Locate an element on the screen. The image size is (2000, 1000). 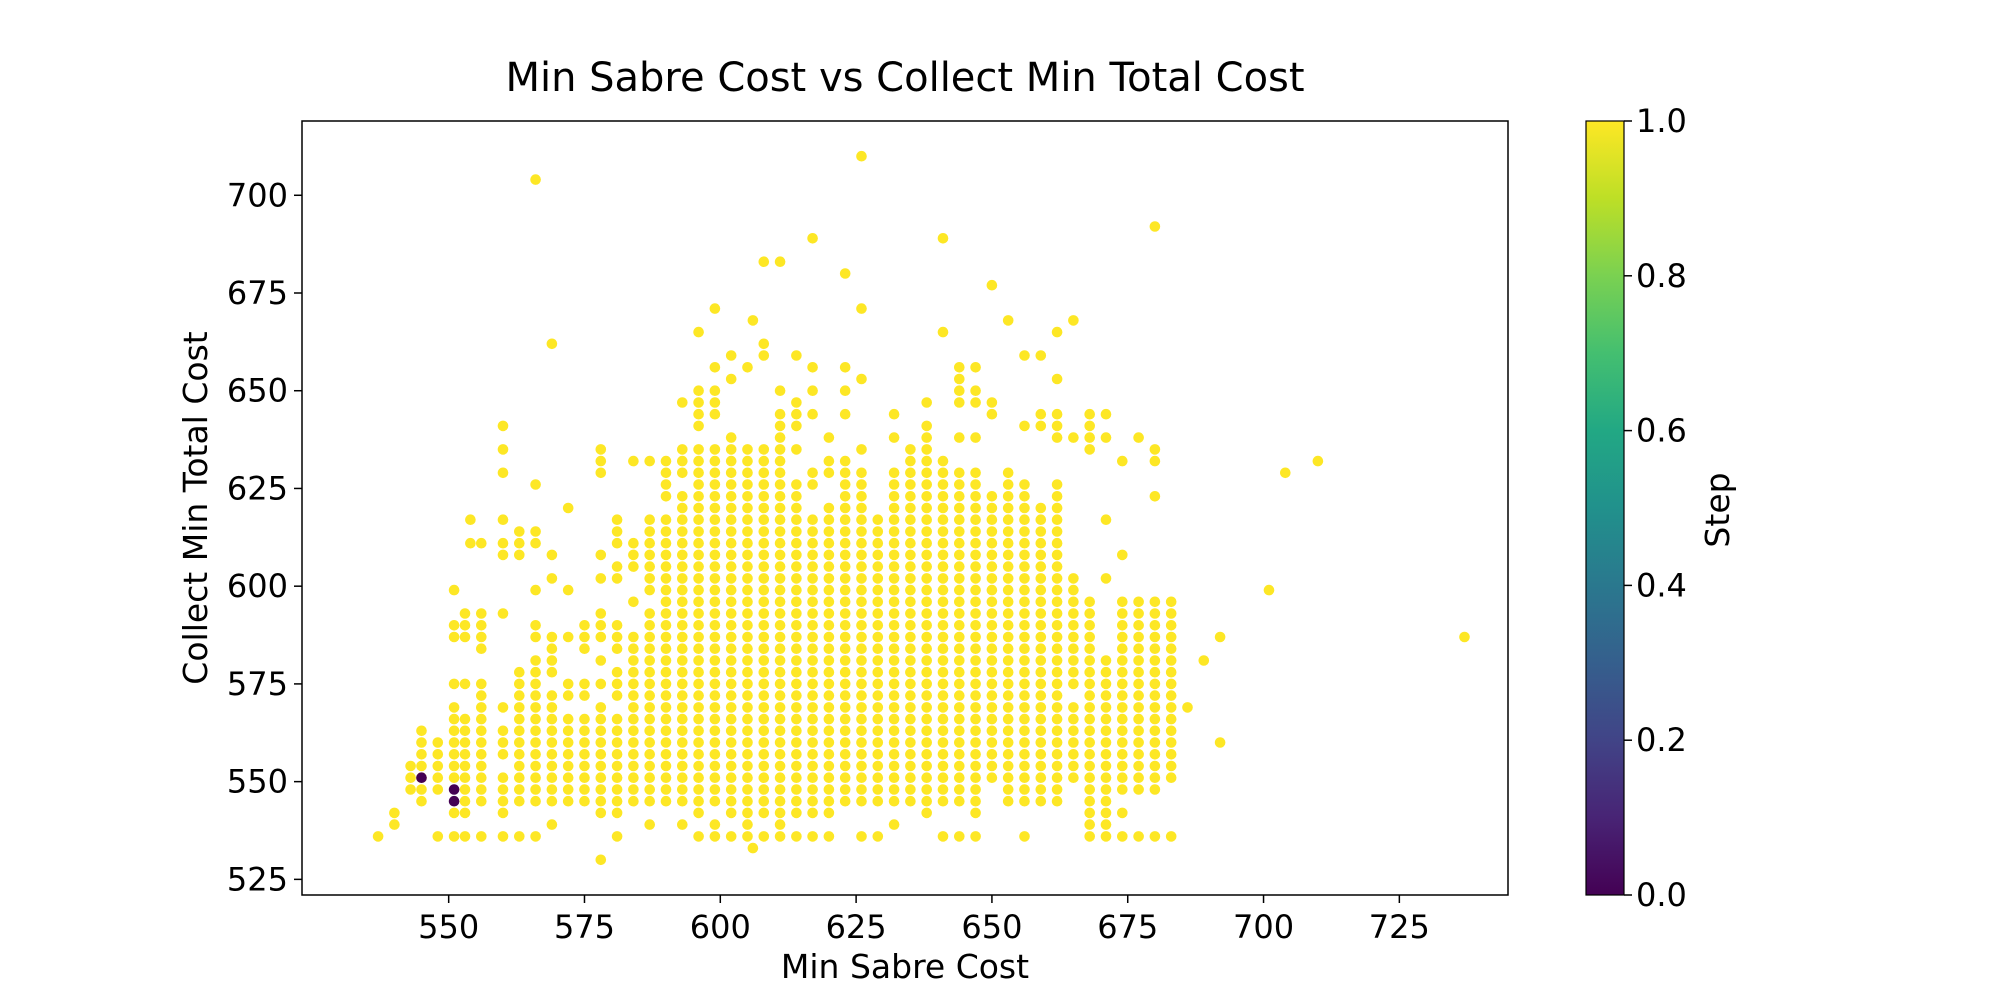
y-tick-label: 550 is located at coordinates (257, 782).